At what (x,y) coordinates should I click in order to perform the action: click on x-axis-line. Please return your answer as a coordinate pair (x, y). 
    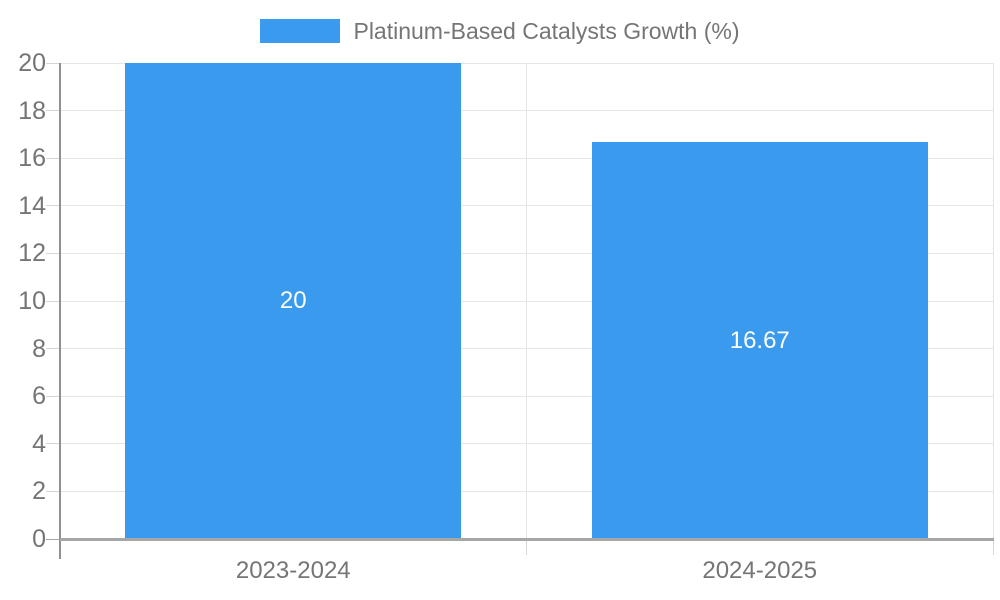
    Looking at the image, I should click on (527, 539).